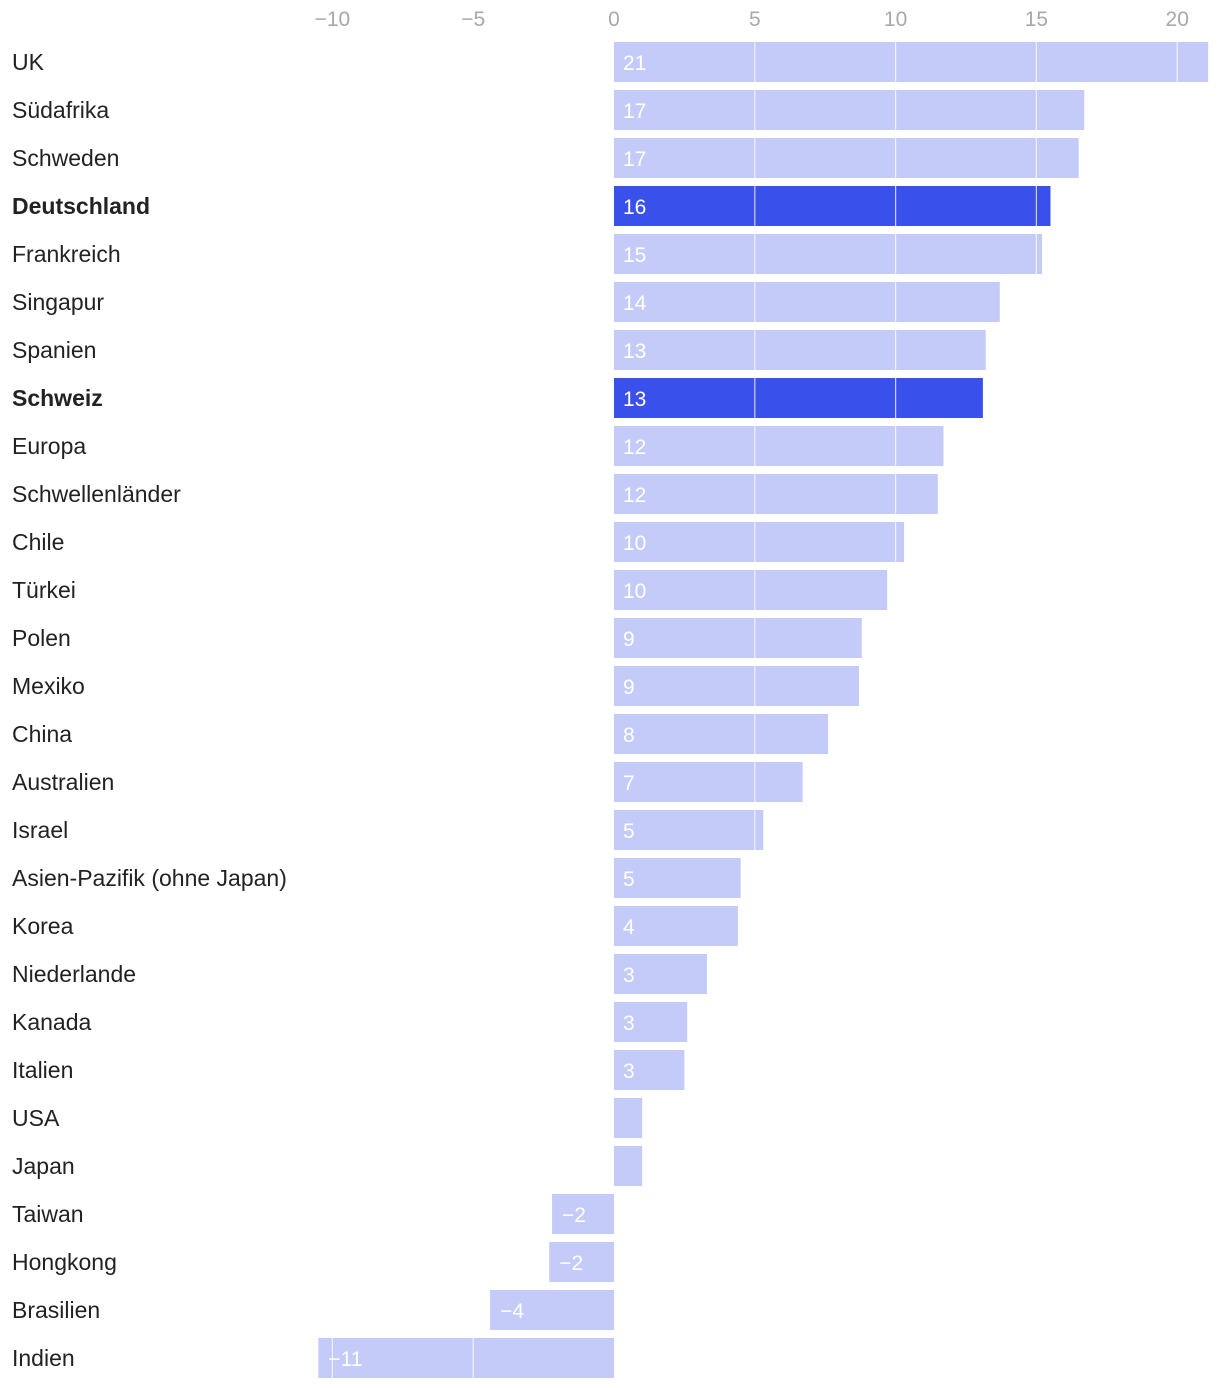 This screenshot has height=1388, width=1220. What do you see at coordinates (52, 1022) in the screenshot?
I see `category-label-kanada: Kanada` at bounding box center [52, 1022].